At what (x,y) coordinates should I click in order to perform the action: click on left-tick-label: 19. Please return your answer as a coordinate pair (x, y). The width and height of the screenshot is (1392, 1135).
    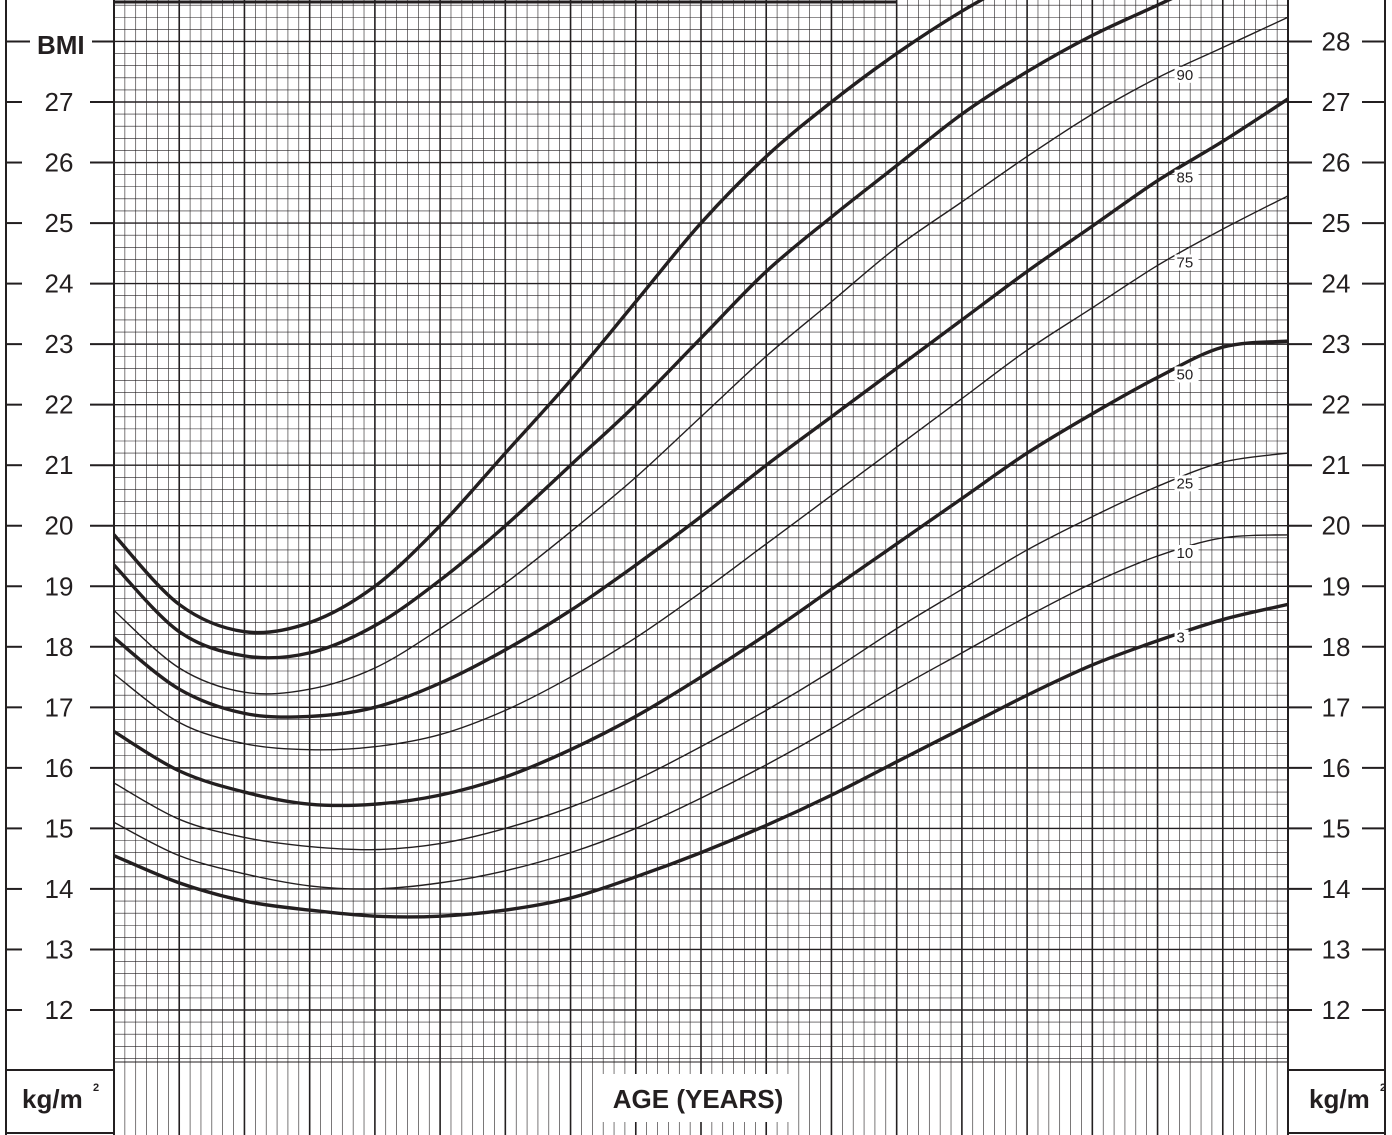
    Looking at the image, I should click on (59, 586).